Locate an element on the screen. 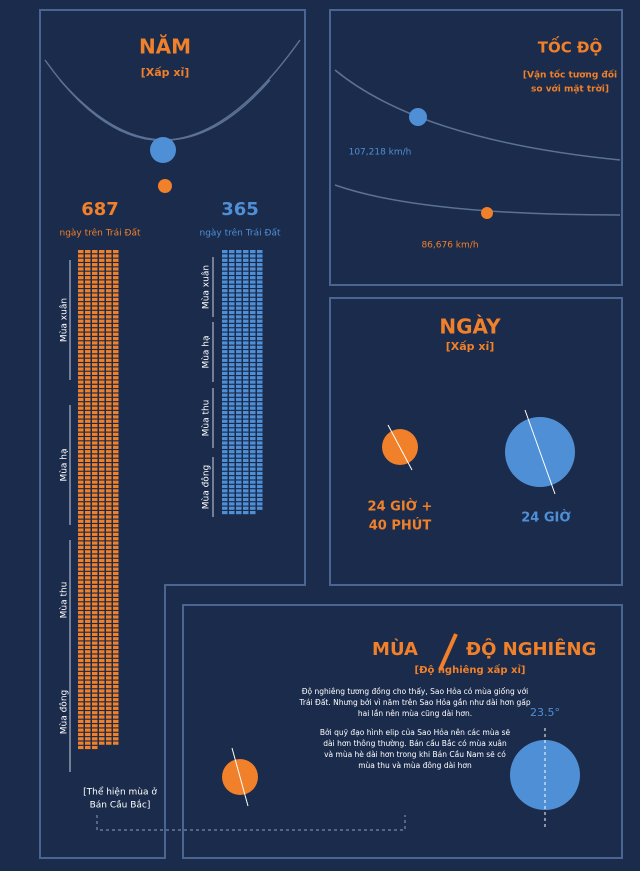  earth-planet is located at coordinates (545, 775).